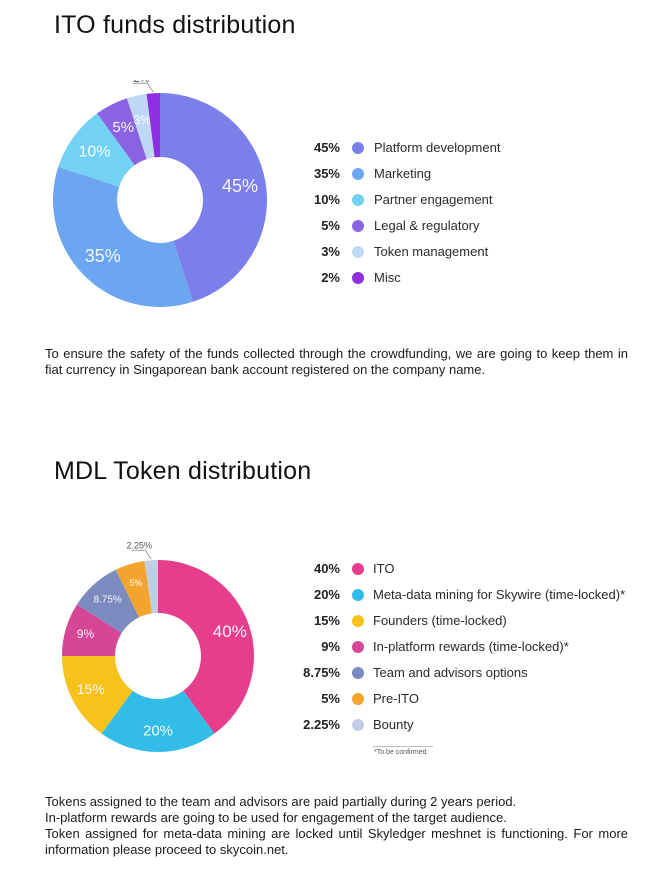 The height and width of the screenshot is (882, 670). I want to click on legend-value: 2.25%, so click(321, 724).